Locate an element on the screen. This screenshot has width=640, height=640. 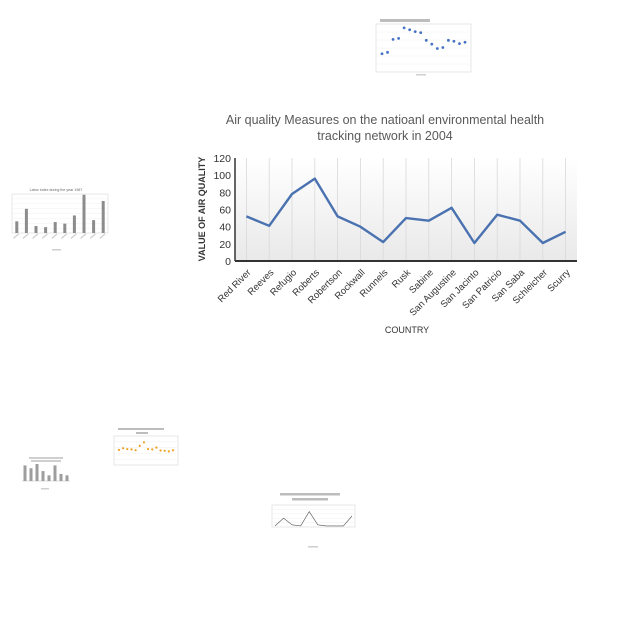
thumbnail-orange-line-chart is located at coordinates (143, 448).